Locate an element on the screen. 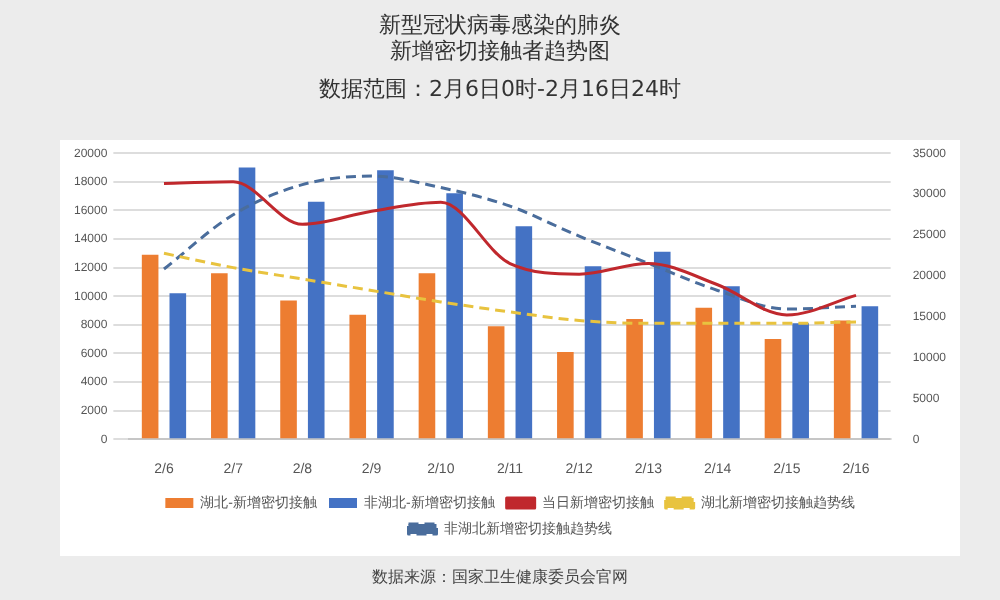 The width and height of the screenshot is (1000, 600). chart-subtitle: 数据范围：2月6日0时-2月16日24时 is located at coordinates (500, 89).